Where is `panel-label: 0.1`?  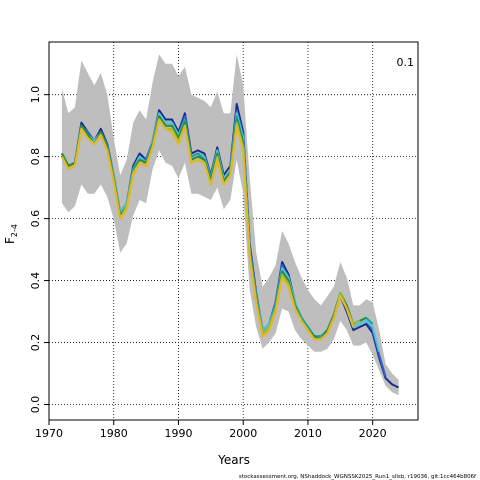
panel-label: 0.1 is located at coordinates (406, 62).